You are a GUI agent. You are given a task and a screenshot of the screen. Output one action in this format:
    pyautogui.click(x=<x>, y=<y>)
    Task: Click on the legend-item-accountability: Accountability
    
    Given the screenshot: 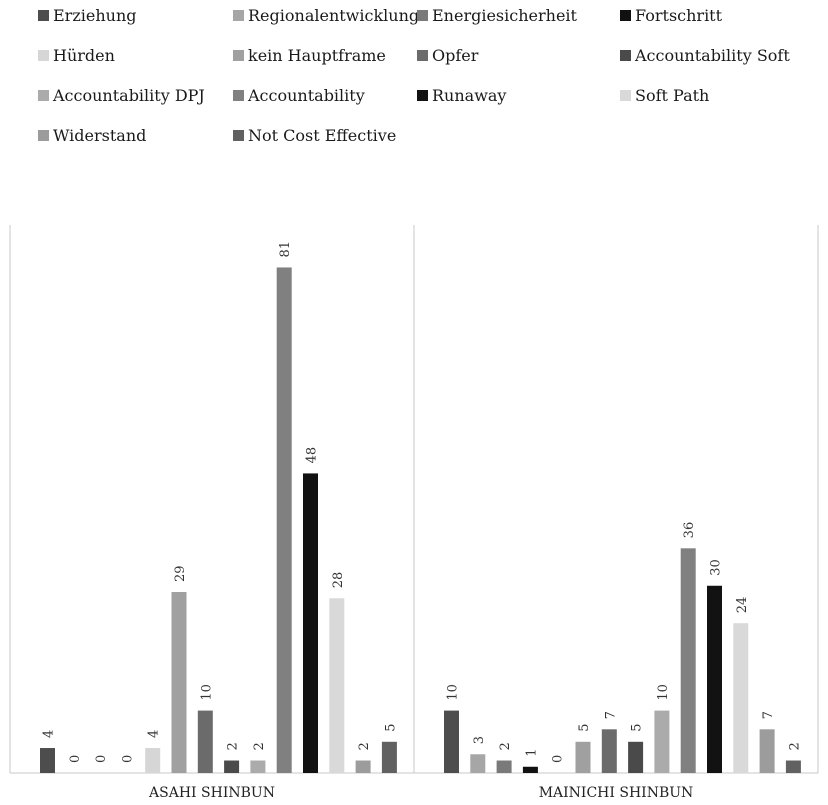 What is the action you would take?
    pyautogui.click(x=299, y=95)
    